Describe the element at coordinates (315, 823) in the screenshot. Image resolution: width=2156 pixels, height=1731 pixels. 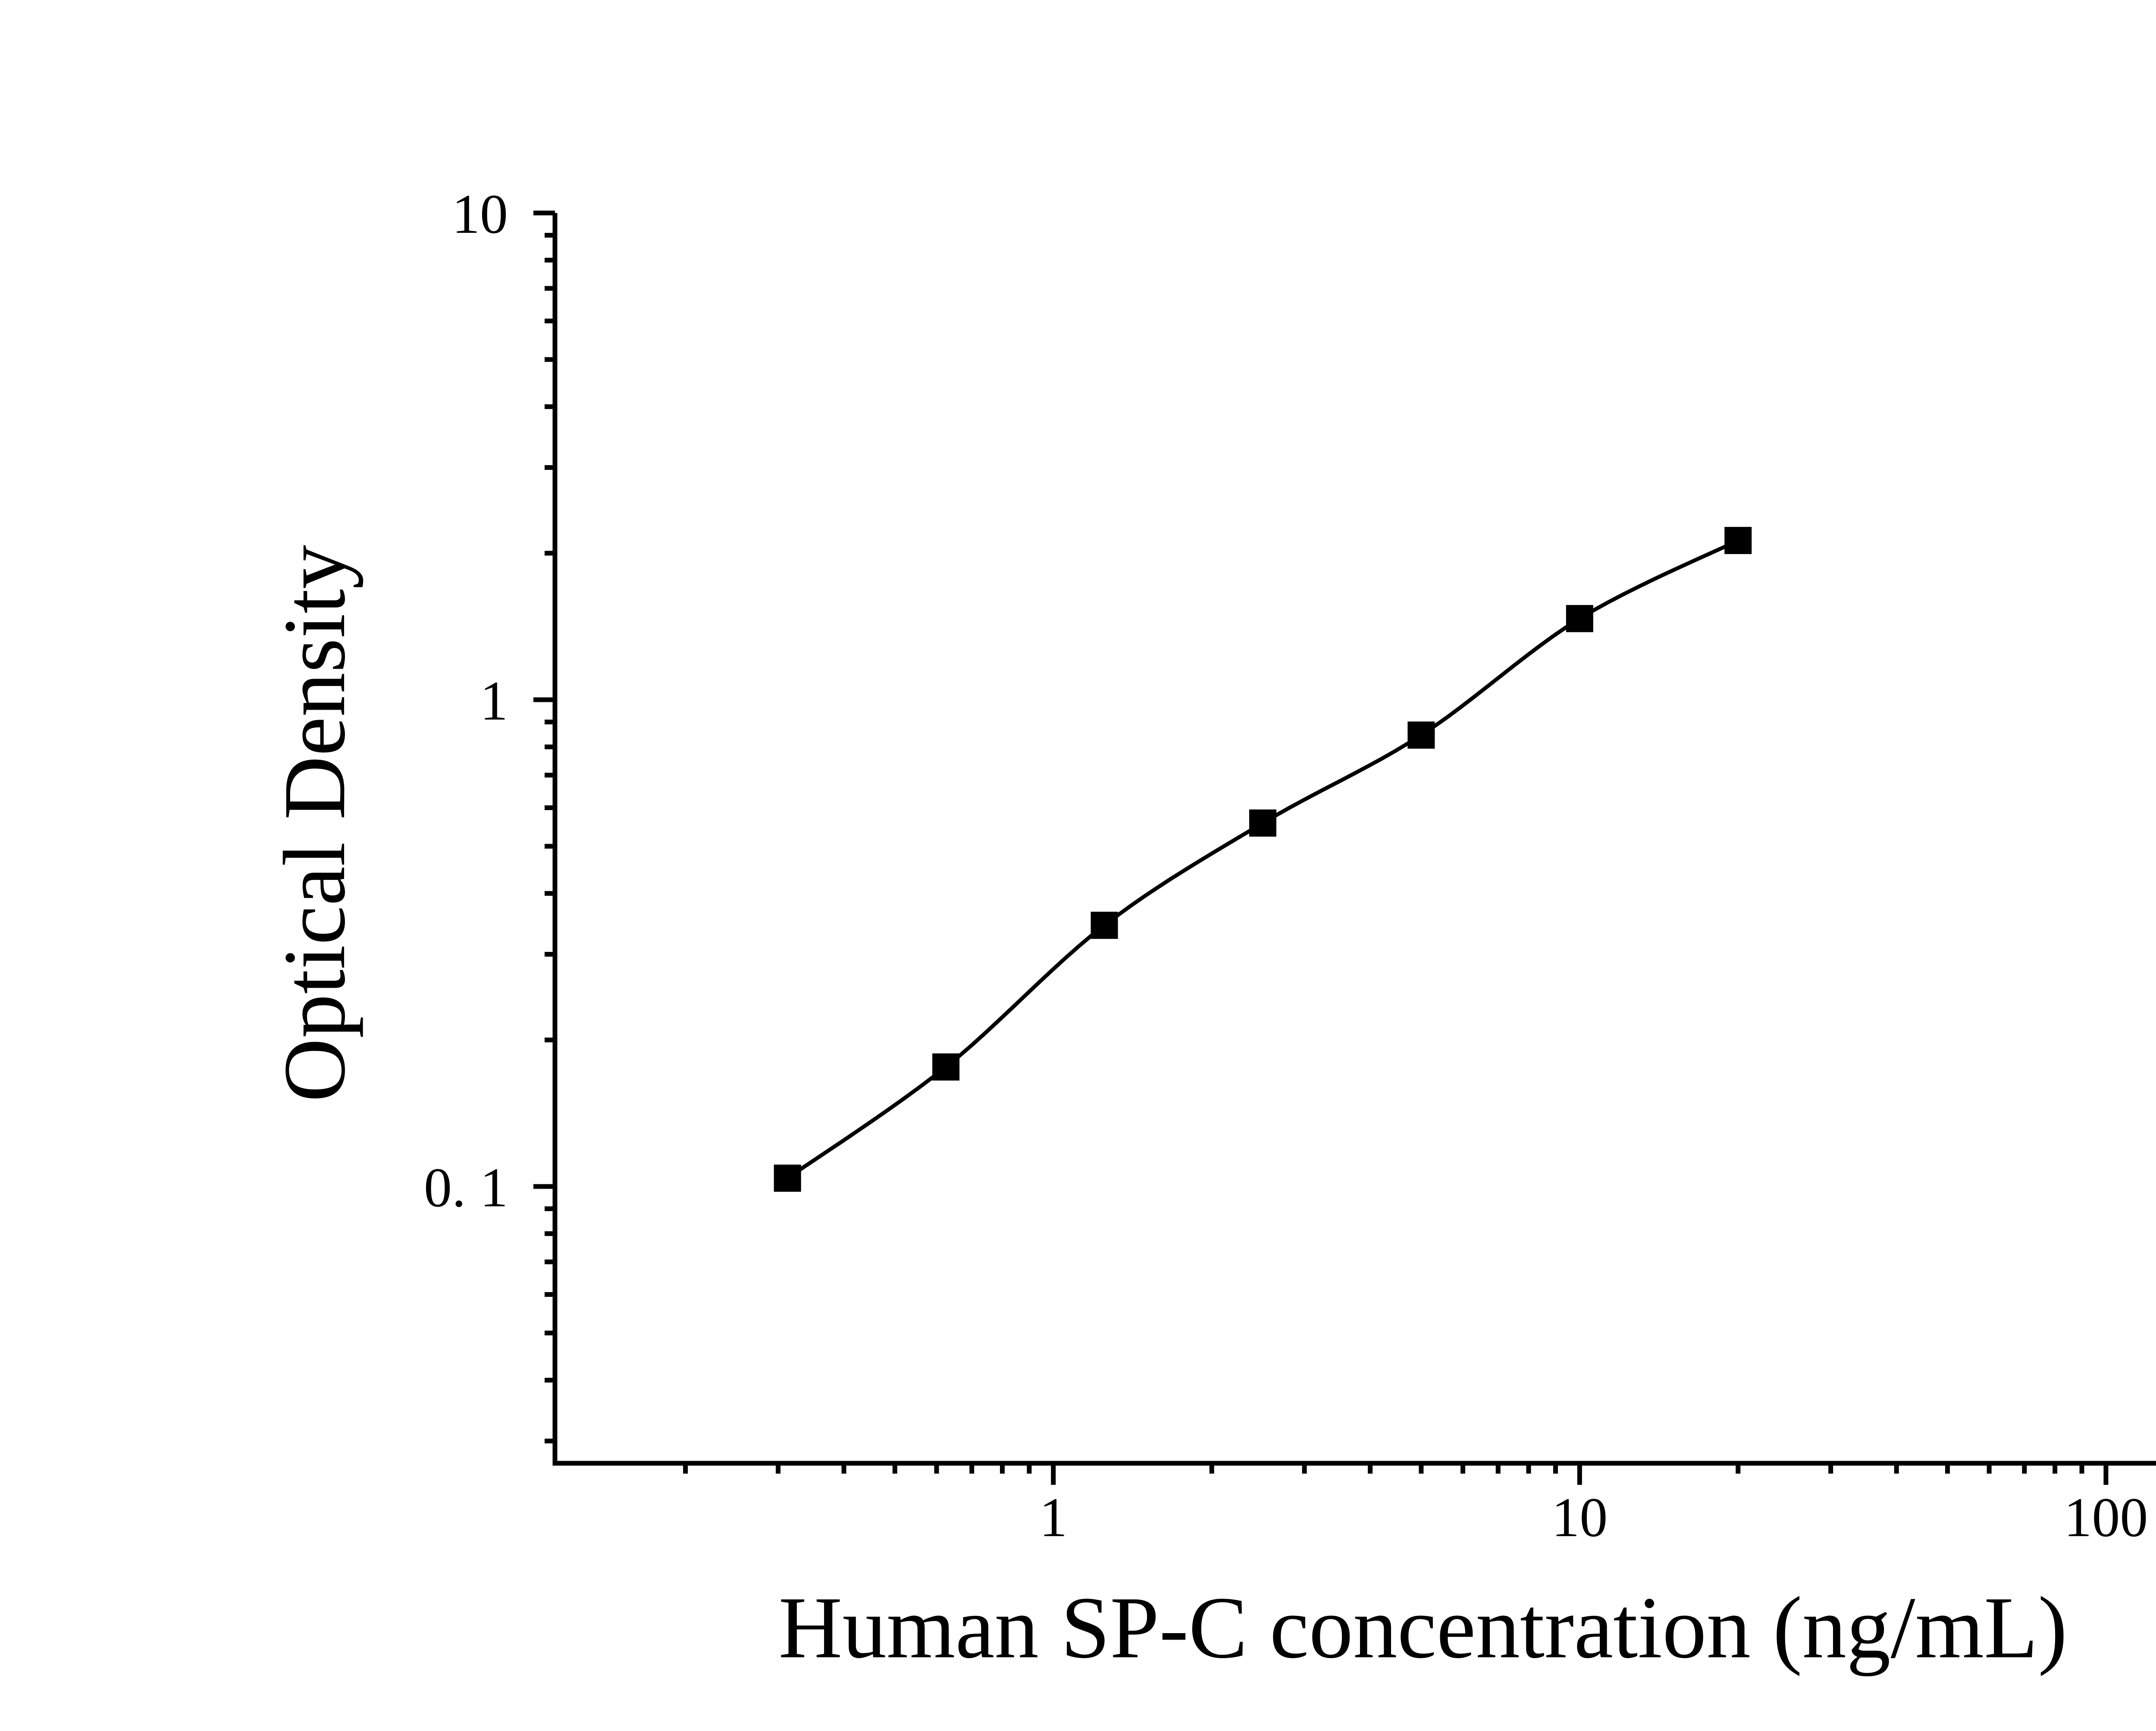
I see `y-axis-title: Optical Density` at that location.